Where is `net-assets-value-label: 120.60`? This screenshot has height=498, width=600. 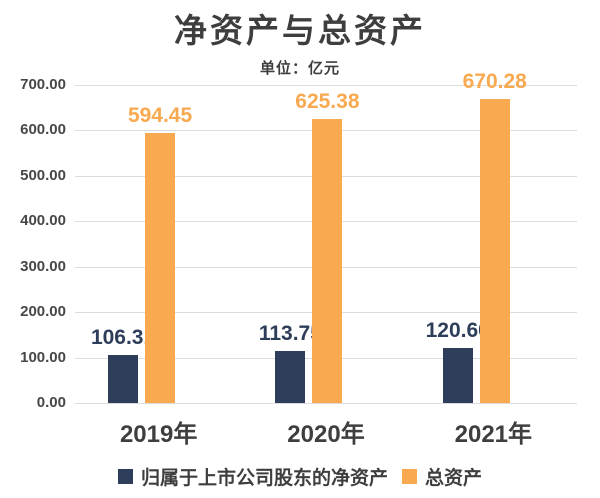
net-assets-value-label: 120.60 is located at coordinates (457, 331).